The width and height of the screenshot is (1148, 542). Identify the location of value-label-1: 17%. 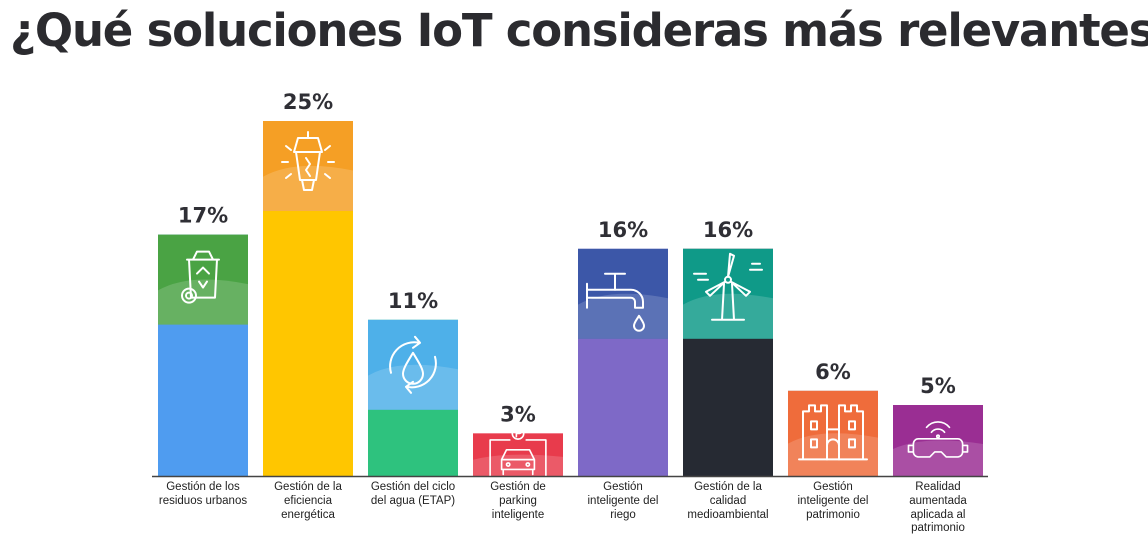
(203, 216).